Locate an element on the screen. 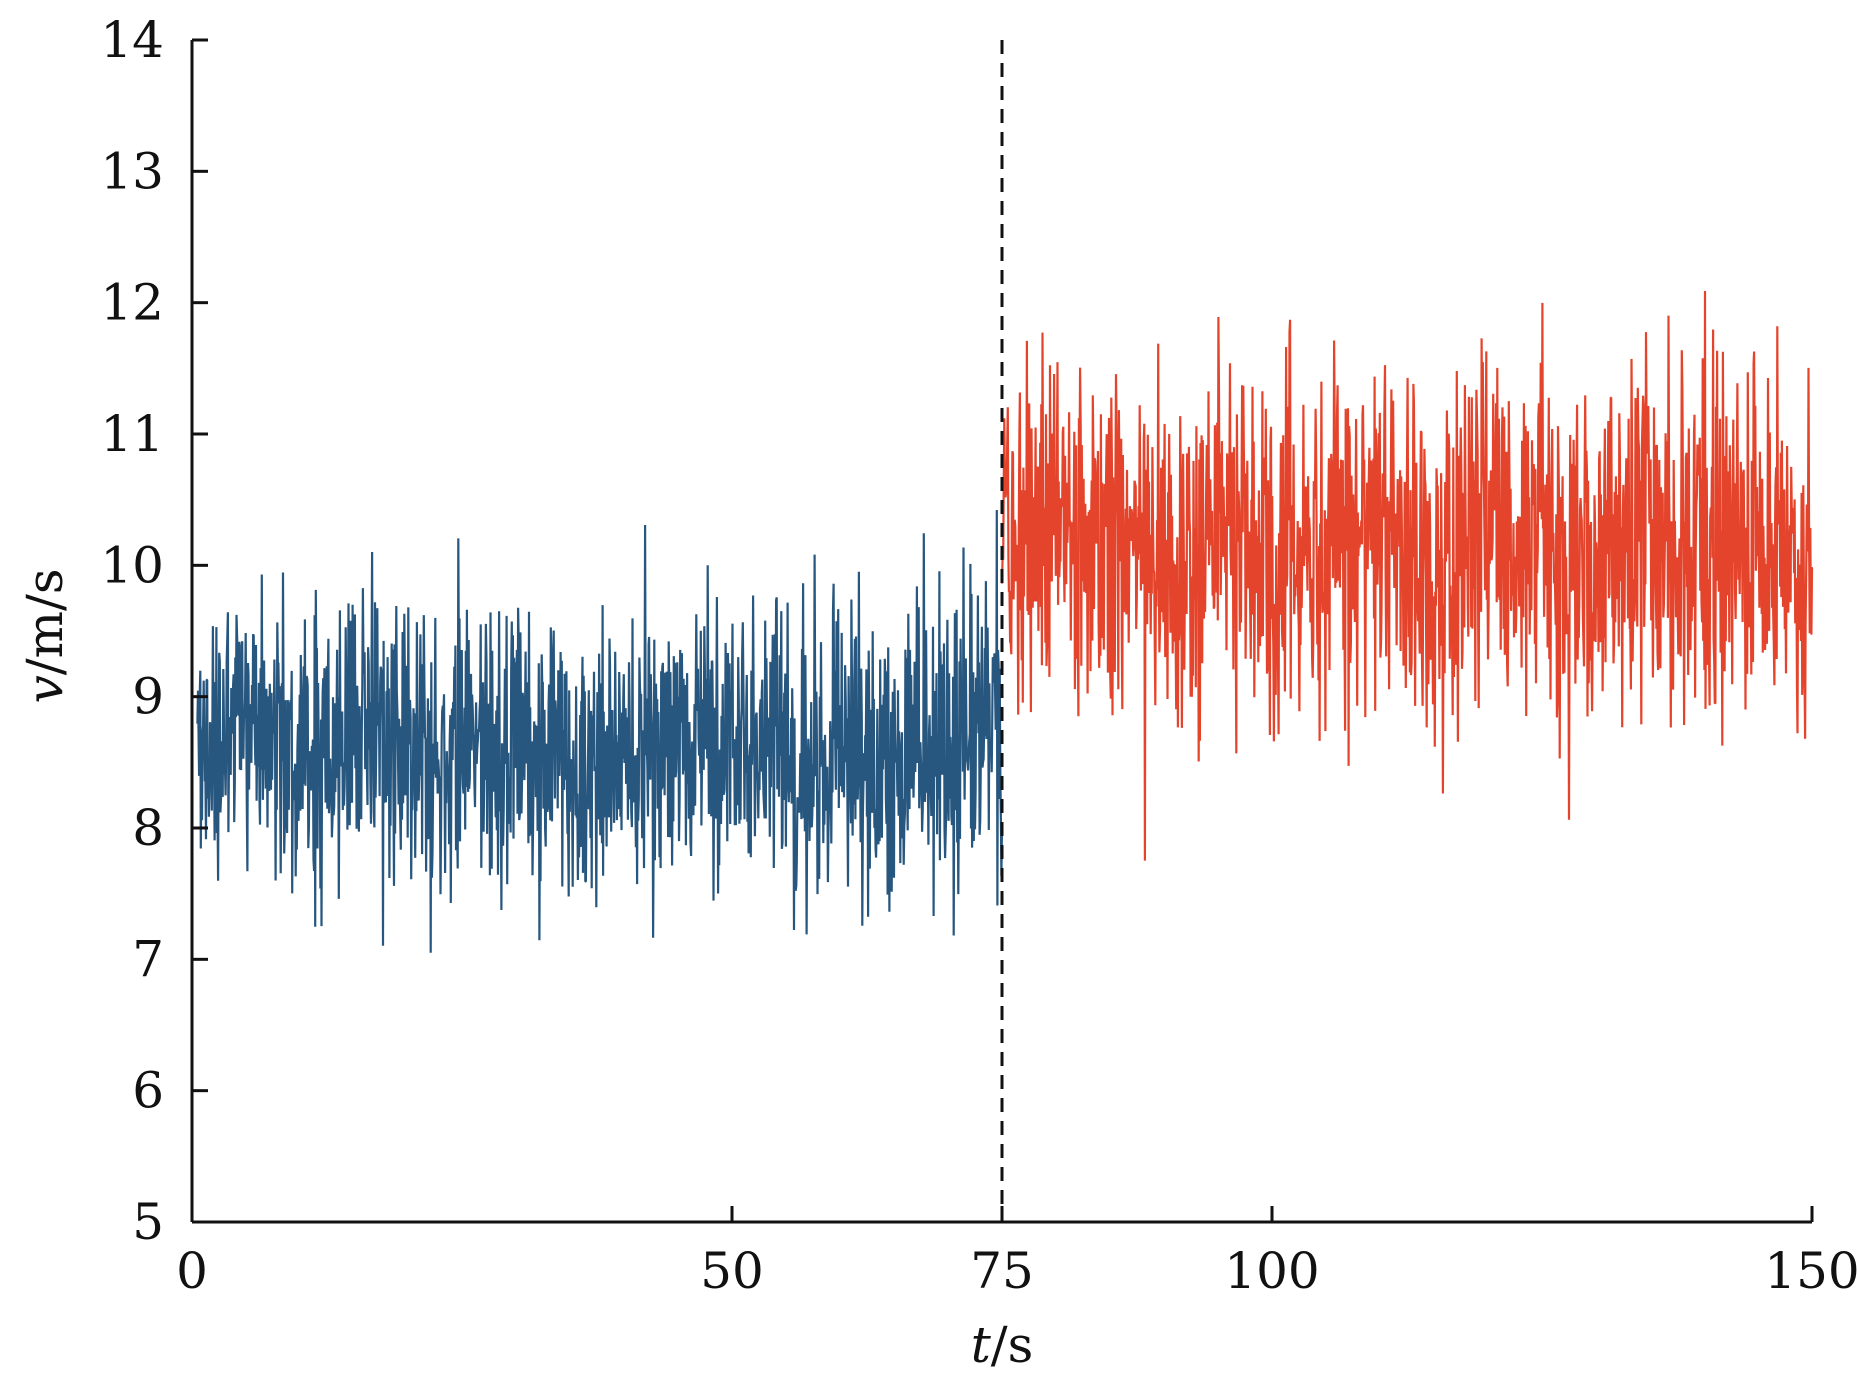 The height and width of the screenshot is (1374, 1857). y-tick-label: 5 is located at coordinates (148, 1222).